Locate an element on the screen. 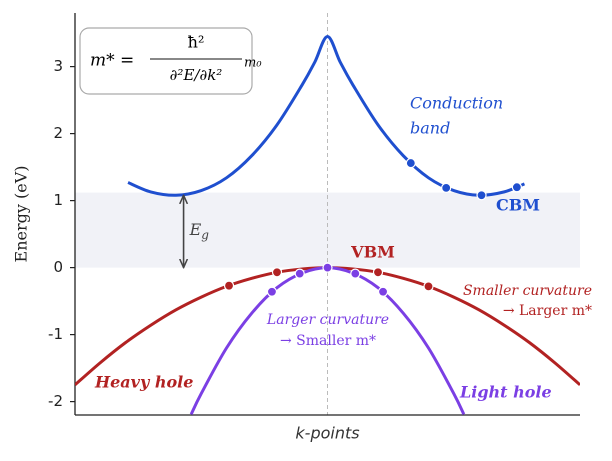 This screenshot has height=461, width=612. y-tick-label: 1 is located at coordinates (58, 200).